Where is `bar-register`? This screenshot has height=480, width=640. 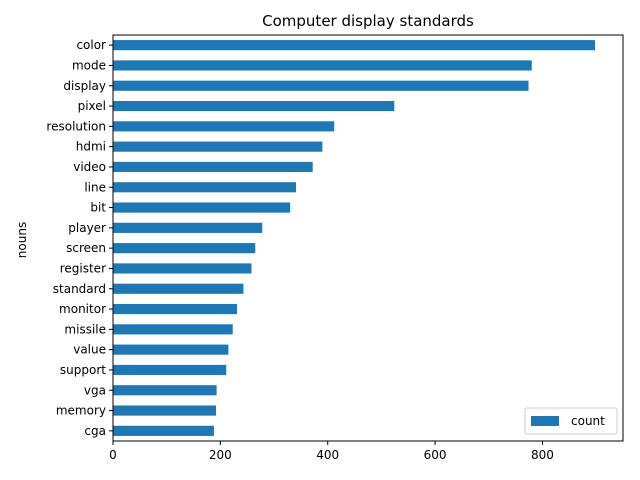 bar-register is located at coordinates (182, 268).